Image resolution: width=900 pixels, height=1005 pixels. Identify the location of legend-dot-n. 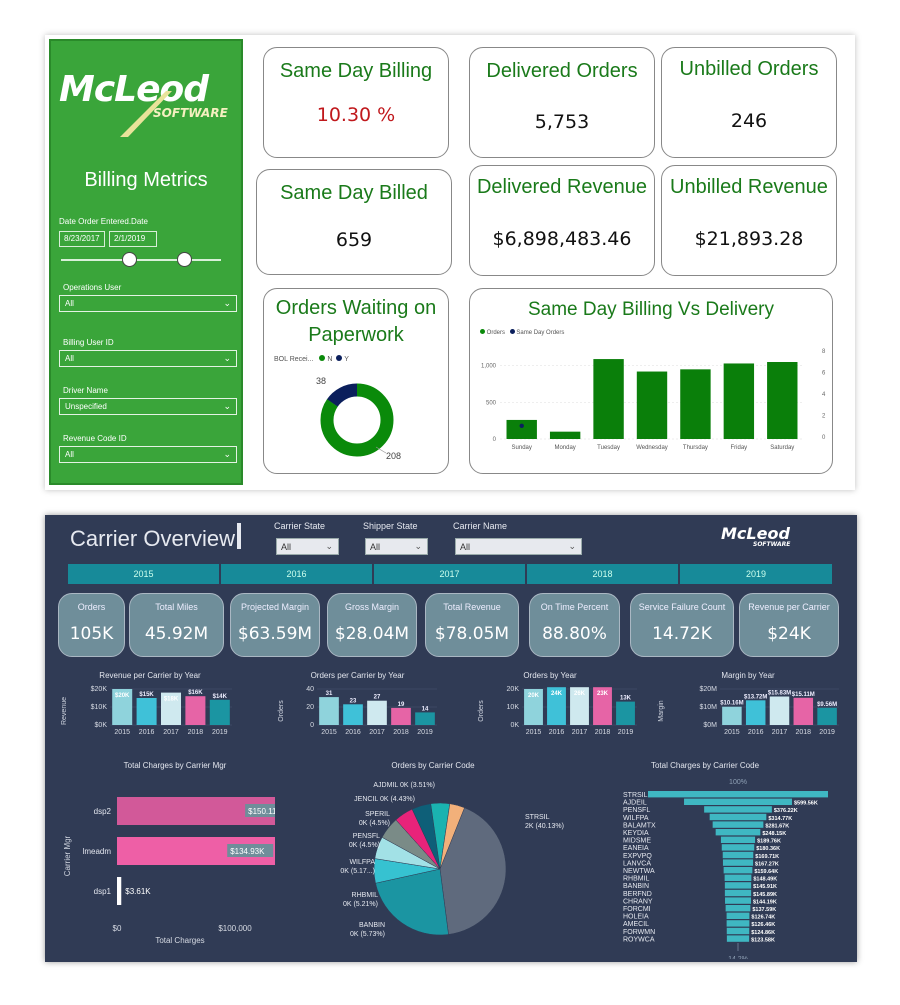
(322, 358).